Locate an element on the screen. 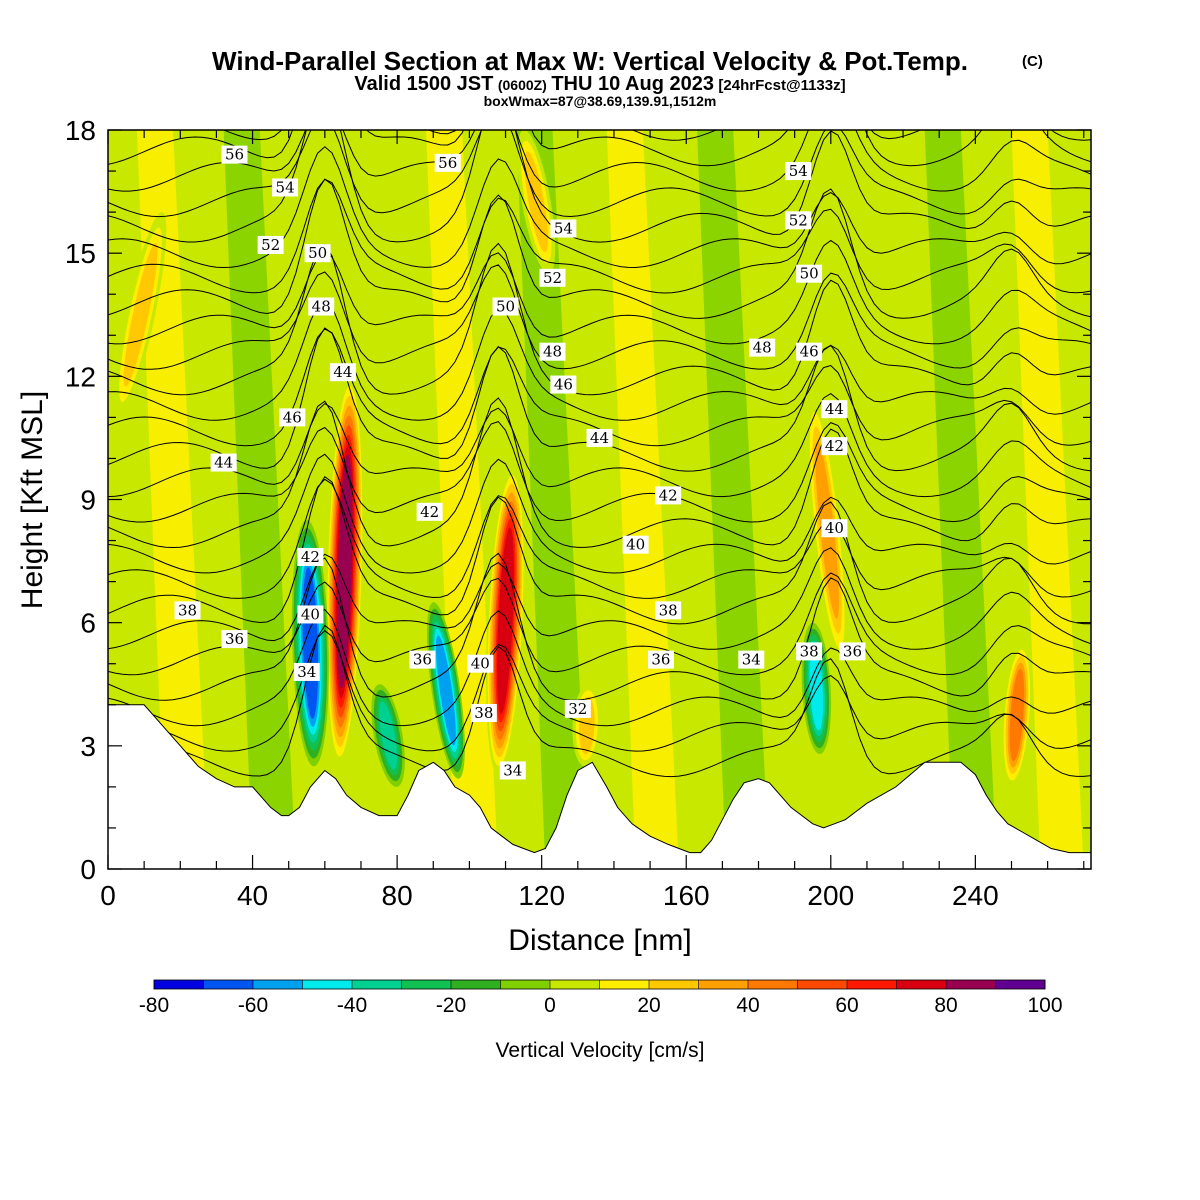 The image size is (1200, 1200). y-tick-labels: 0 3 6 9 12 15 18 is located at coordinates (80, 500).